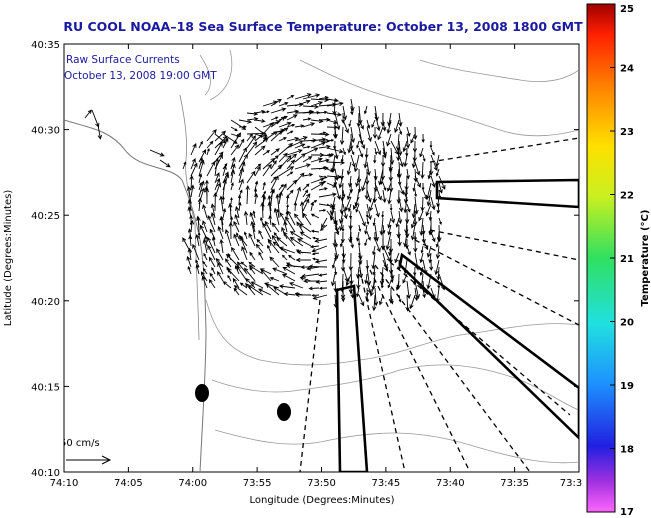  What do you see at coordinates (627, 196) in the screenshot?
I see `colorbar-tick-label: 22` at bounding box center [627, 196].